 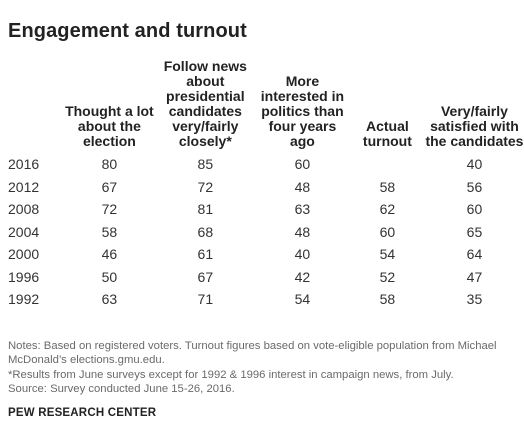 I want to click on value-cell: 42, so click(x=302, y=276).